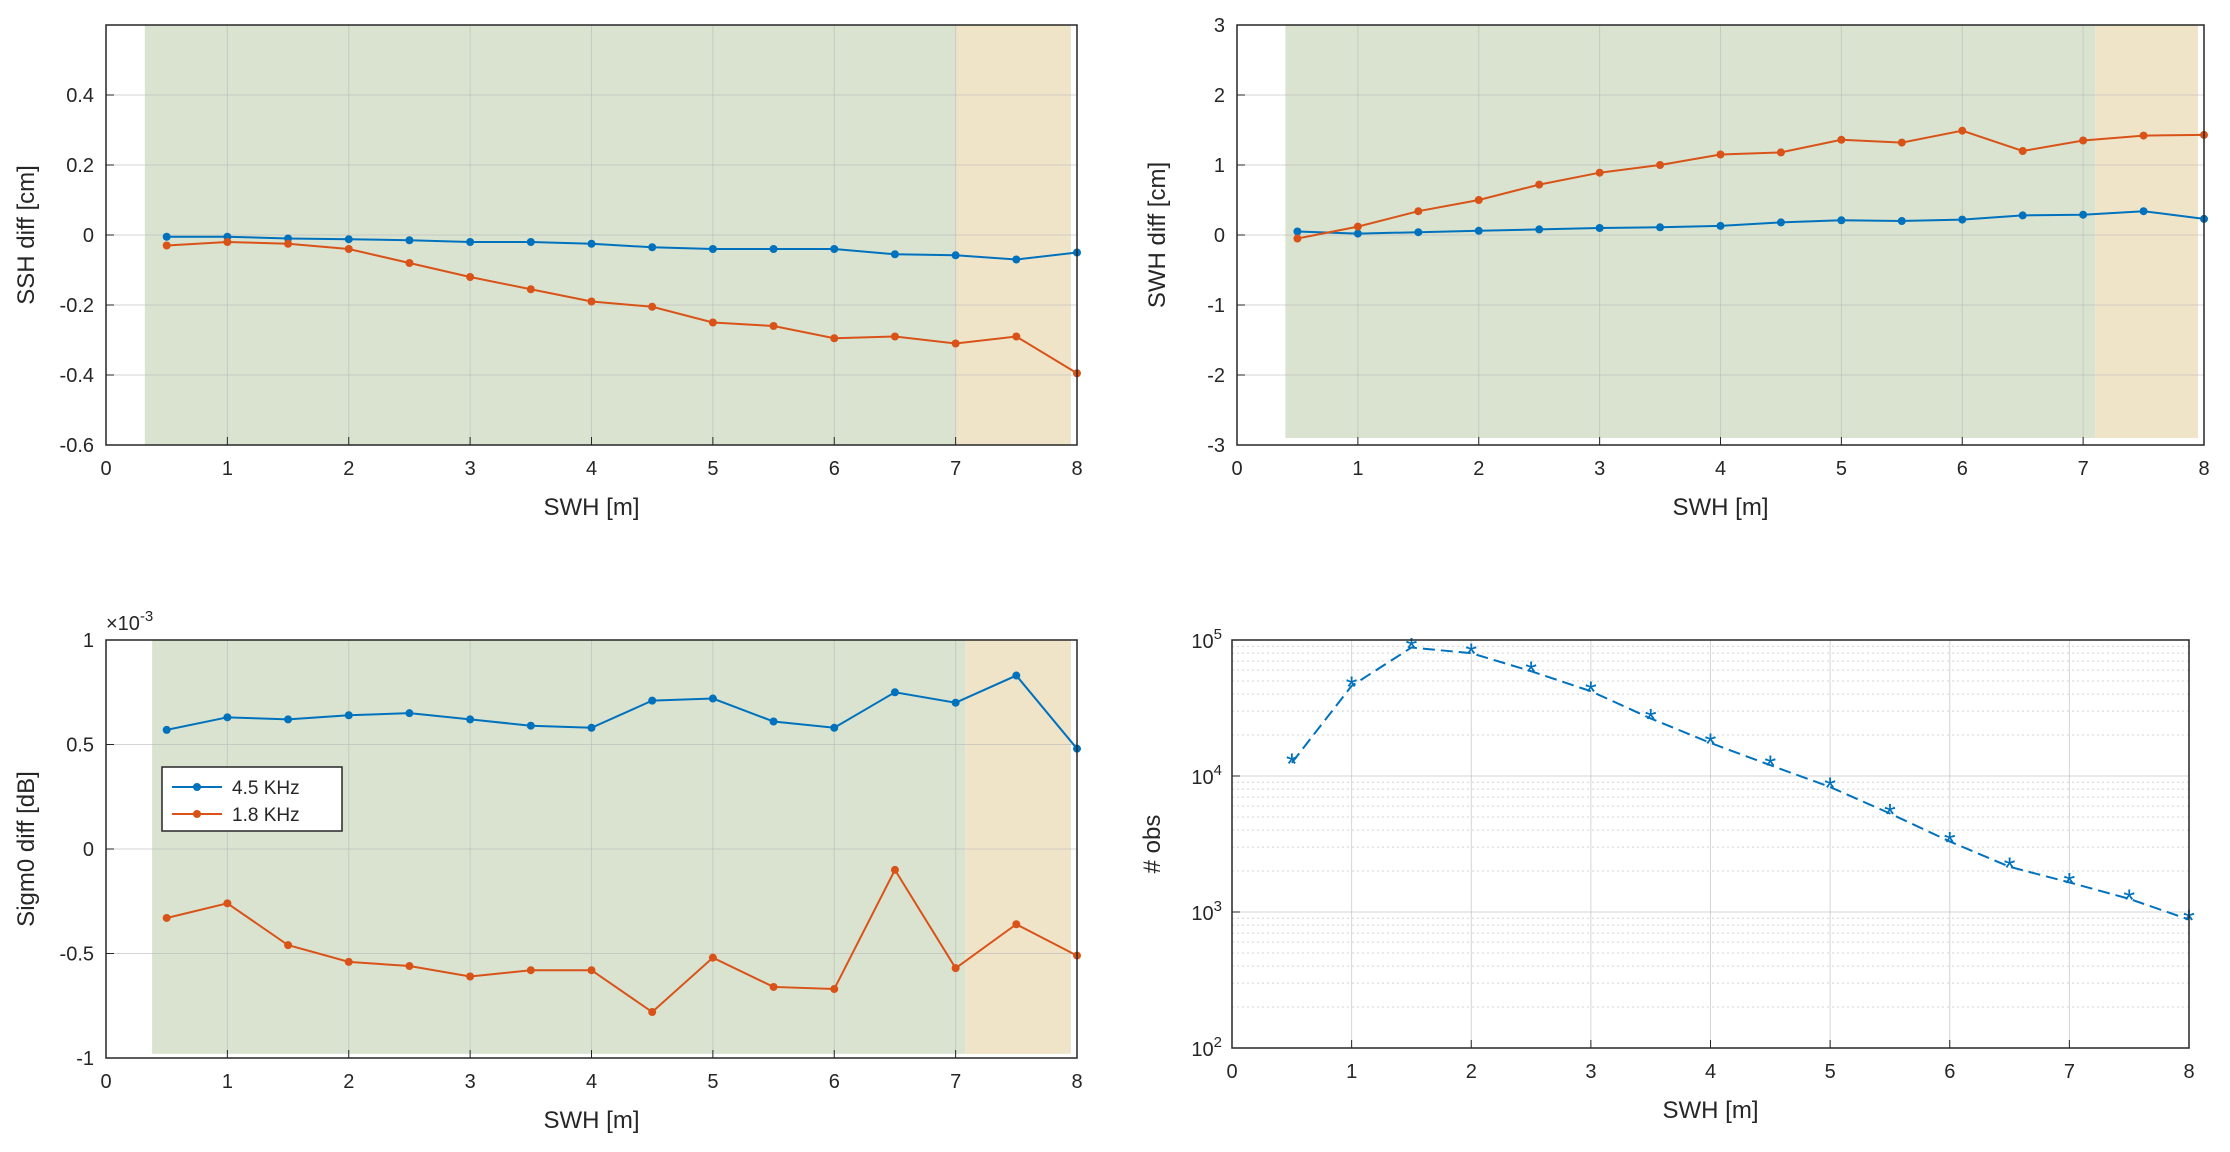 This screenshot has height=1152, width=2230. What do you see at coordinates (266, 788) in the screenshot?
I see `legend-label: 4.5 KHz` at bounding box center [266, 788].